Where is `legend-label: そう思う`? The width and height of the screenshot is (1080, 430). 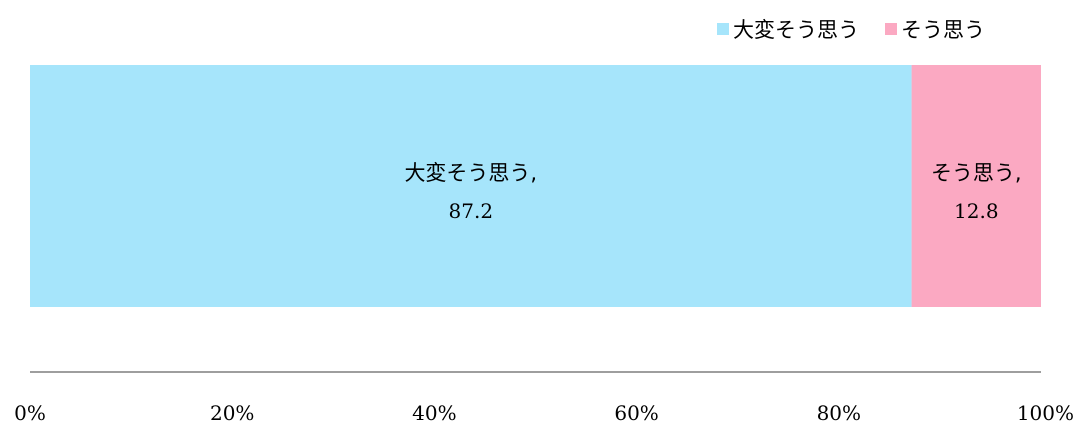
legend-label: そう思う is located at coordinates (943, 30).